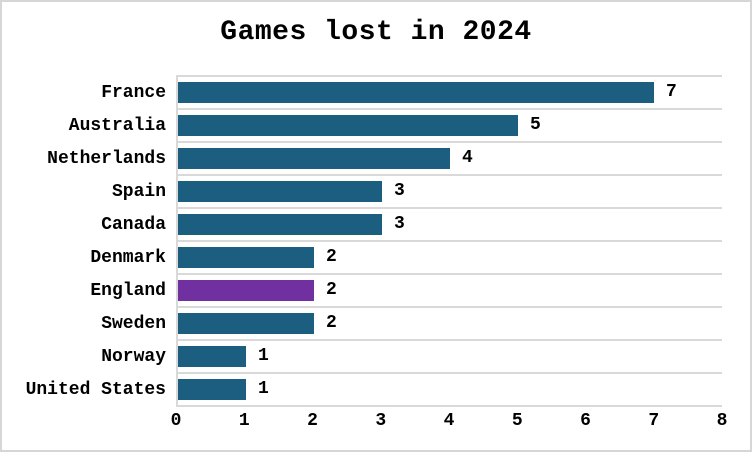 This screenshot has width=752, height=452. Describe the element at coordinates (128, 257) in the screenshot. I see `y-axis-category-label: Denmark` at that location.